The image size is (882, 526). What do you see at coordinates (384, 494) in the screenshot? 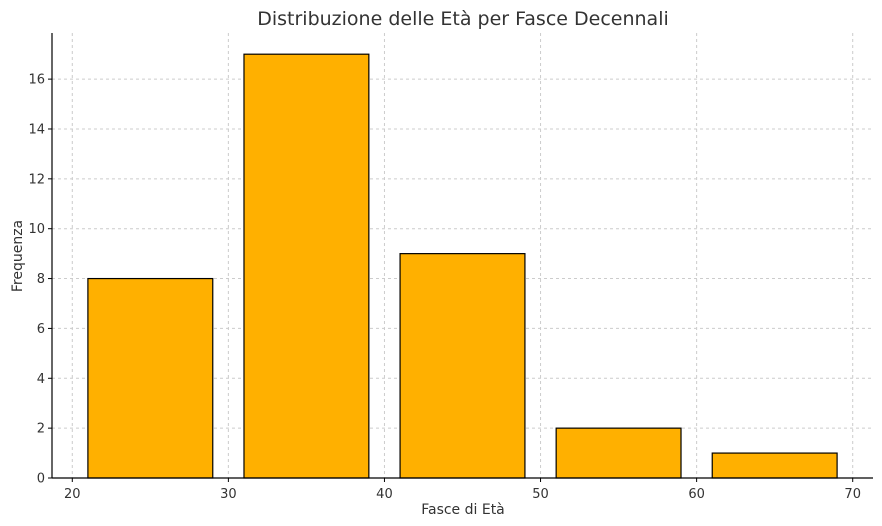
I see `x-tick-label: 40` at bounding box center [384, 494].